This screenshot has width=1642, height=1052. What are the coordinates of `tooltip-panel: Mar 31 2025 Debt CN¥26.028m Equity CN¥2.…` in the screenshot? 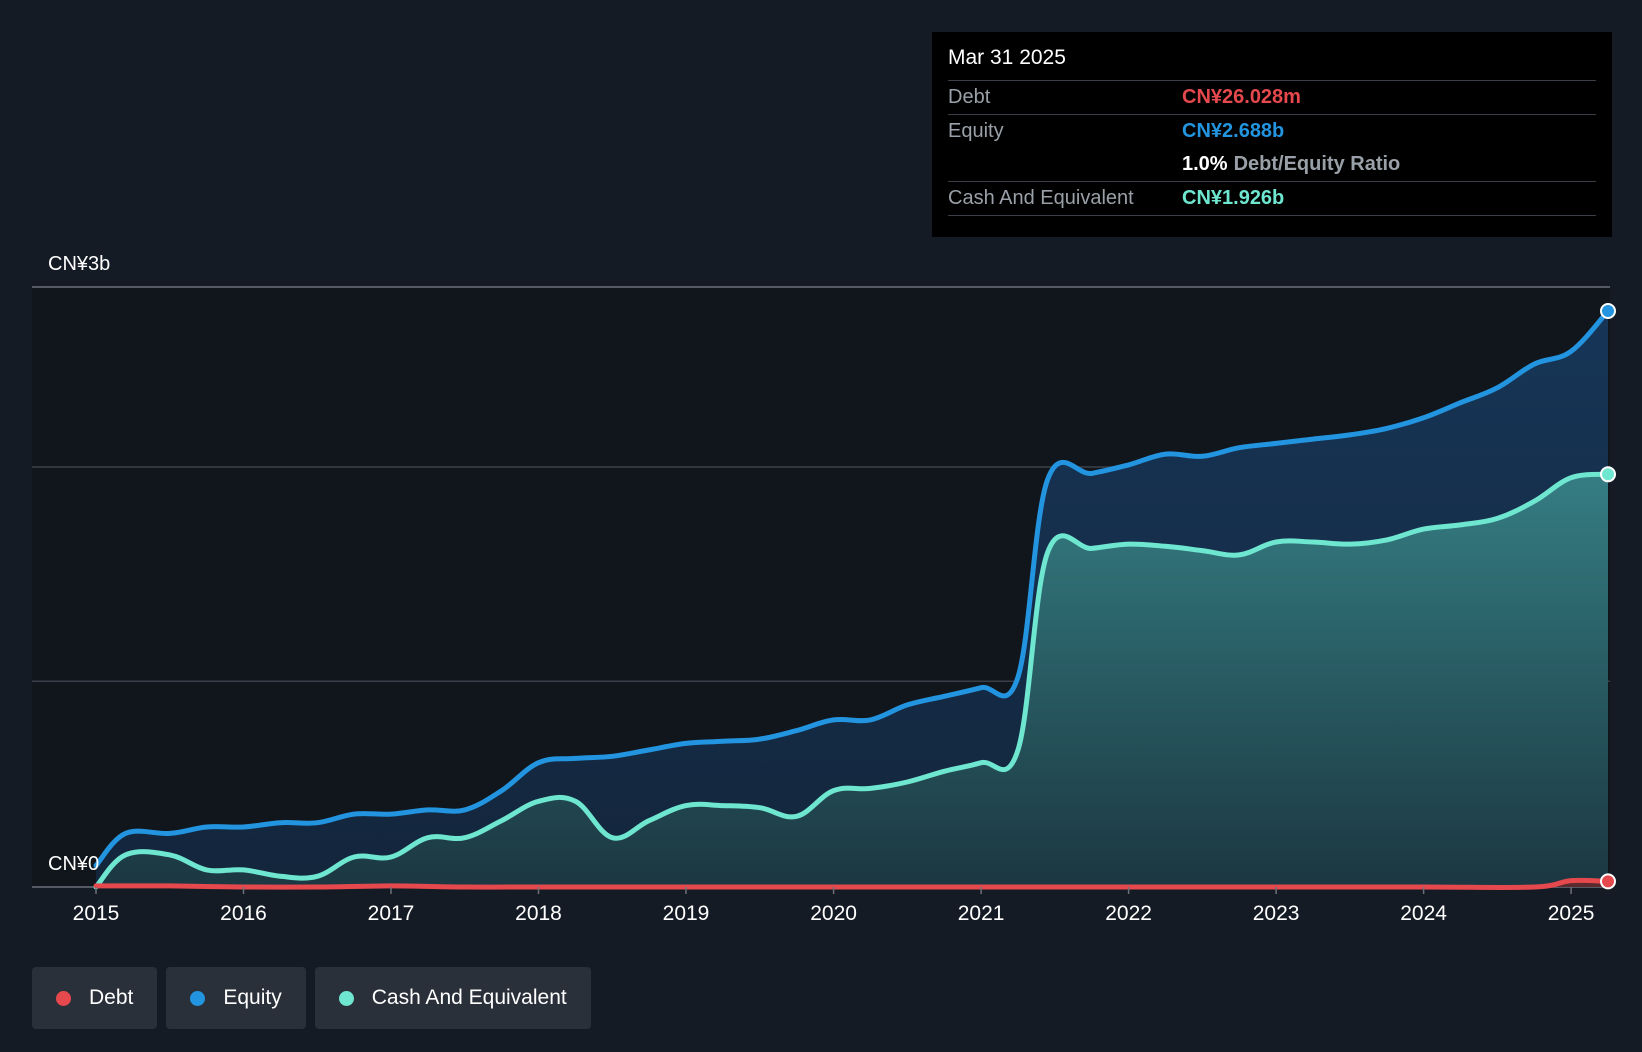 It's located at (1272, 134).